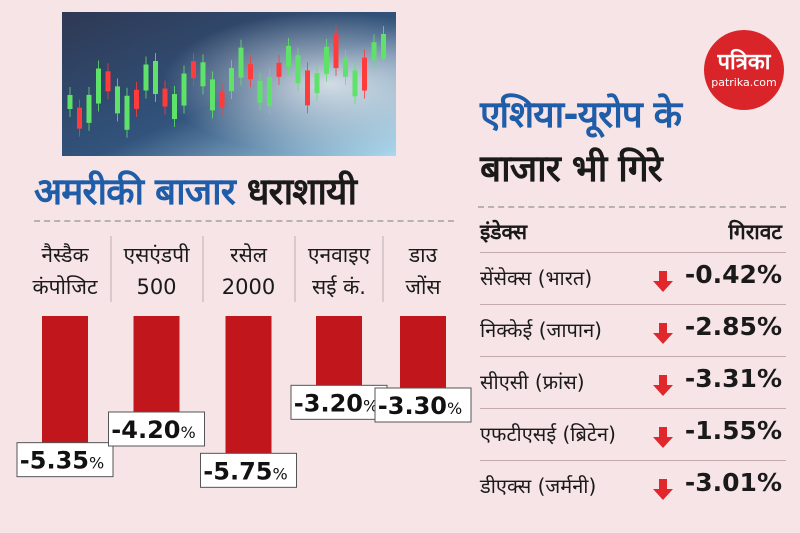 This screenshot has width=800, height=533. I want to click on index-name: निक्केई (जापान), so click(541, 330).